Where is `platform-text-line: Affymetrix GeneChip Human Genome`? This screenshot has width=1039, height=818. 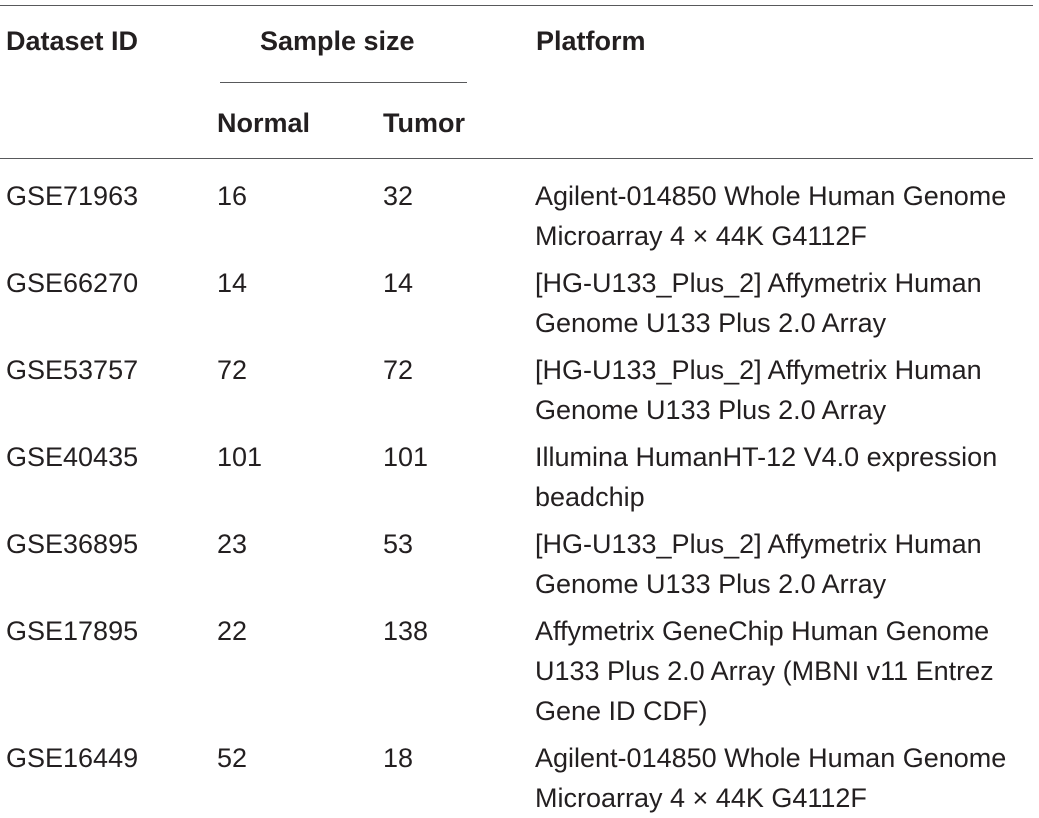
platform-text-line: Affymetrix GeneChip Human Genome is located at coordinates (762, 631).